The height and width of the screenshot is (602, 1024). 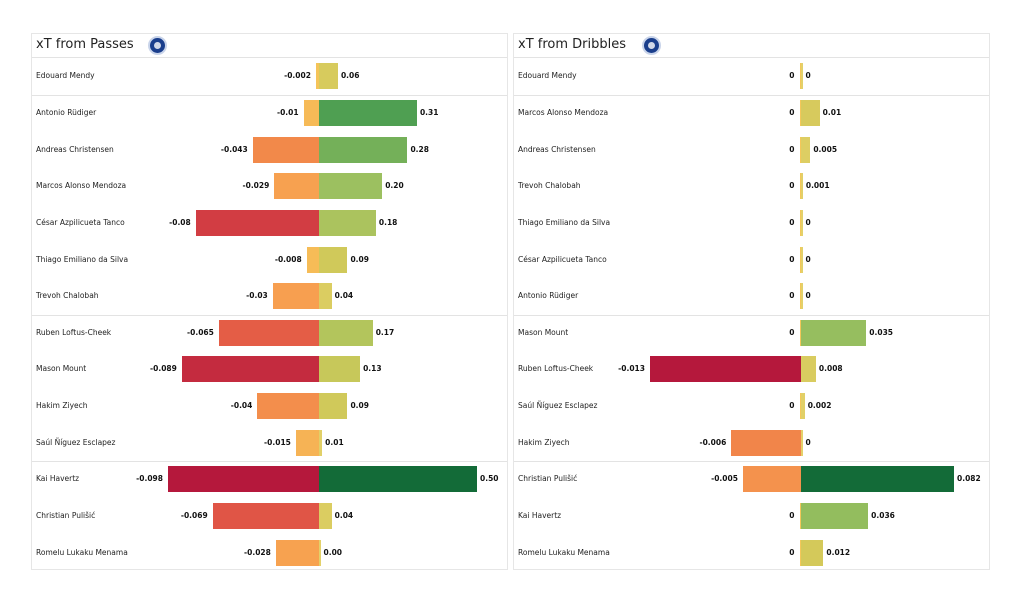 What do you see at coordinates (81, 186) in the screenshot?
I see `player-name: Marcos Alonso Mendoza` at bounding box center [81, 186].